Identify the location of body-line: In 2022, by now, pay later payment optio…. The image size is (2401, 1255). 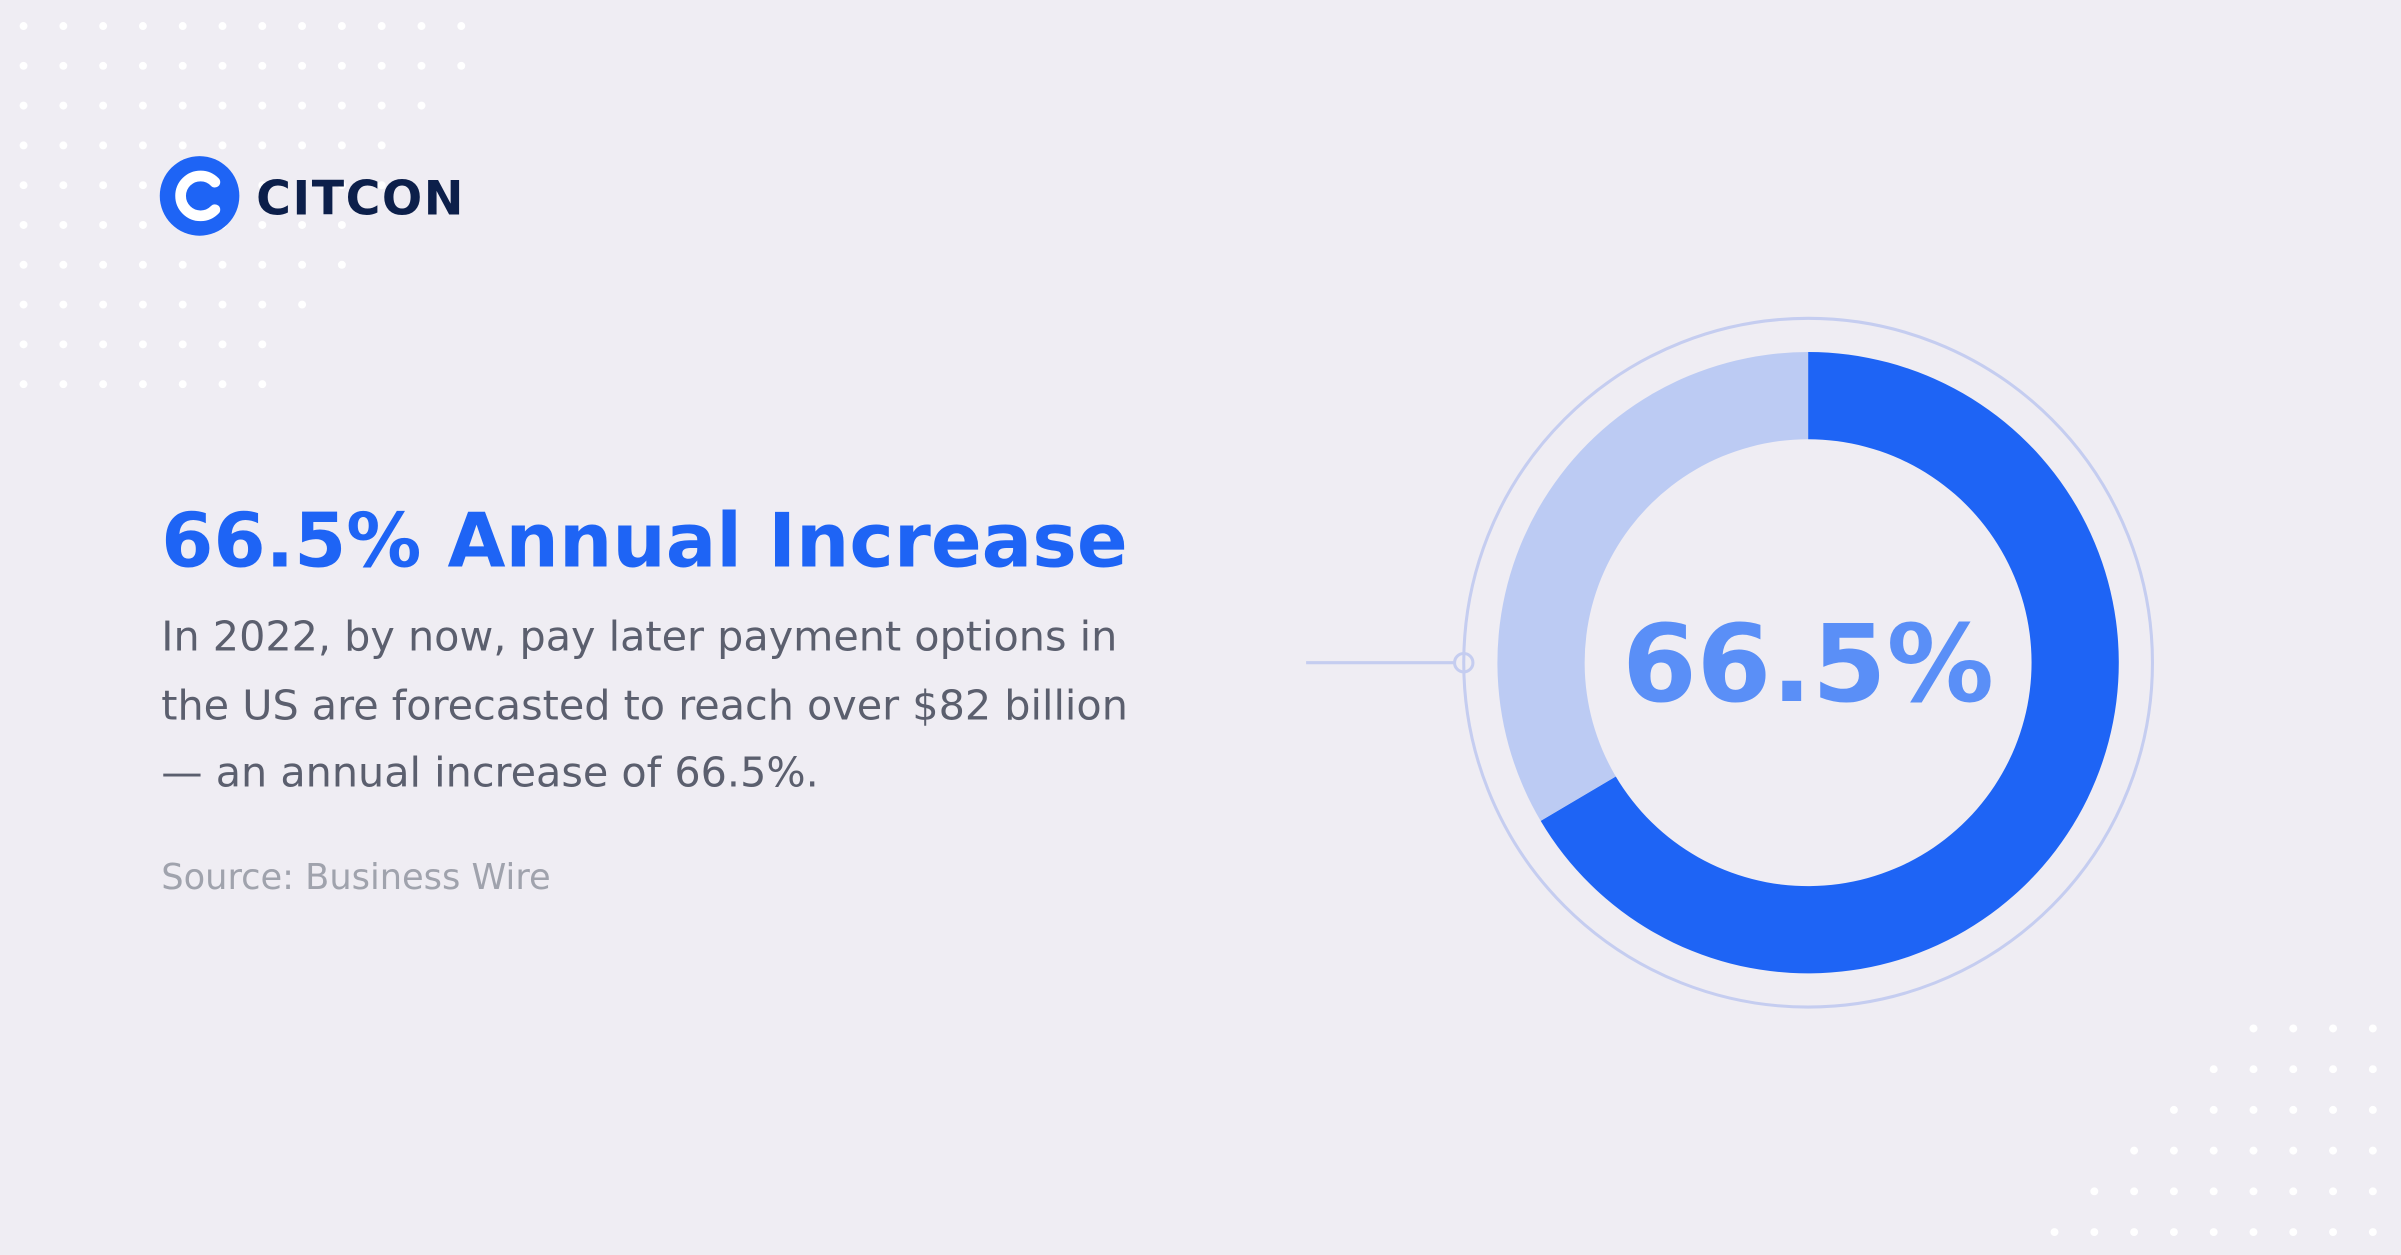
(639, 636).